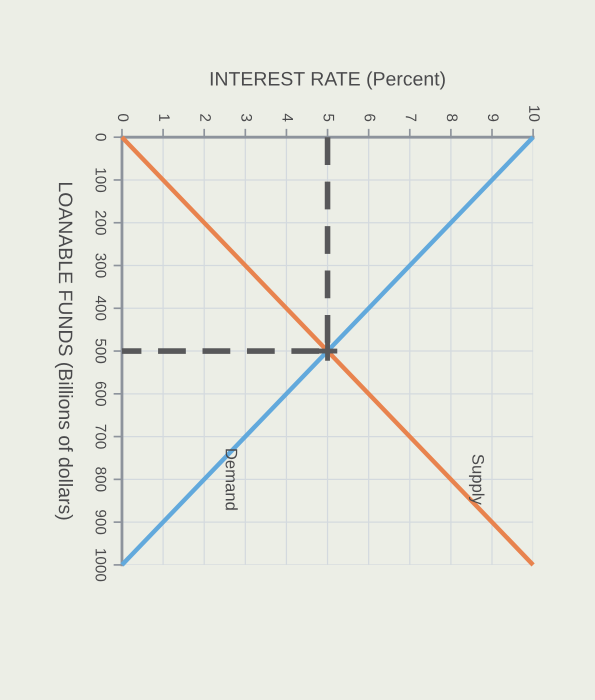 The height and width of the screenshot is (700, 595). What do you see at coordinates (100, 222) in the screenshot?
I see `y-tick-label: 200` at bounding box center [100, 222].